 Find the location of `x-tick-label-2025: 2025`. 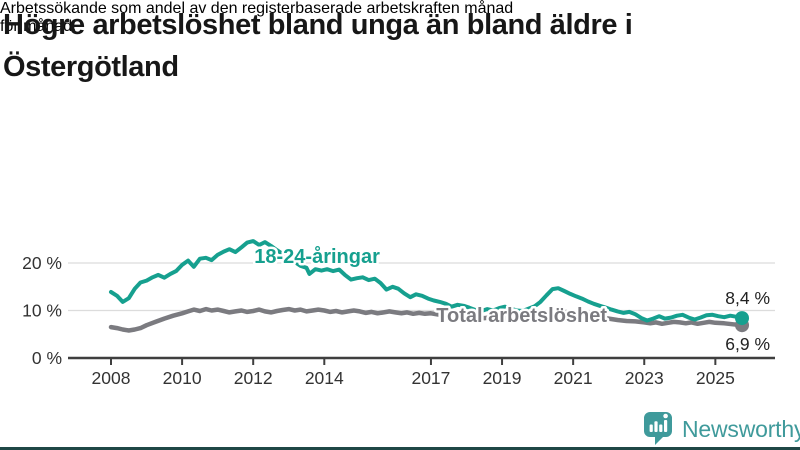

x-tick-label-2025: 2025 is located at coordinates (715, 378).